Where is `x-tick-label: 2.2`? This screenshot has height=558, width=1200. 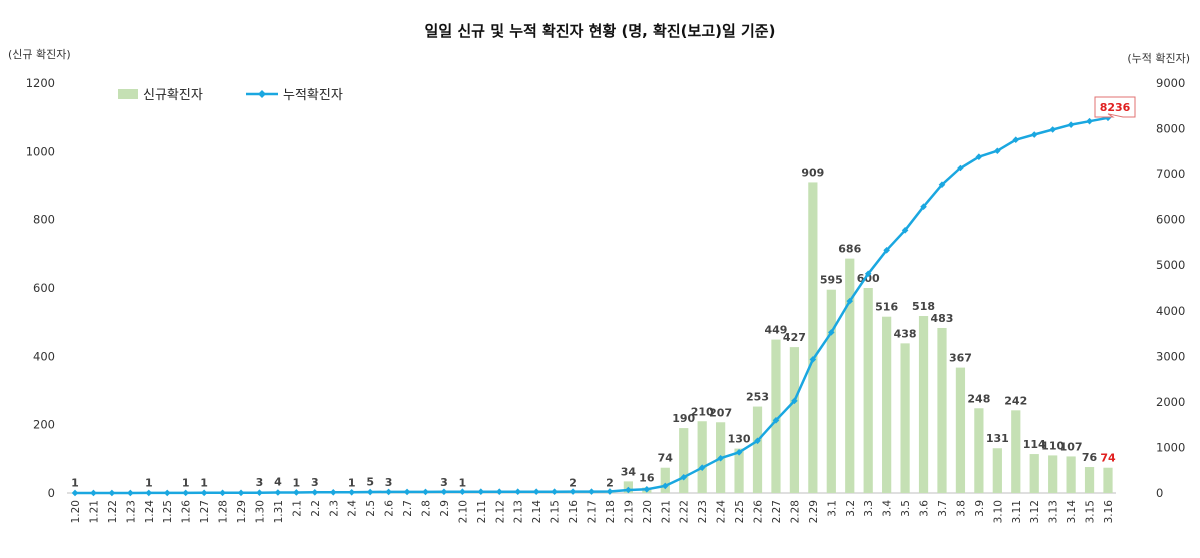
x-tick-label: 2.2 is located at coordinates (316, 508).